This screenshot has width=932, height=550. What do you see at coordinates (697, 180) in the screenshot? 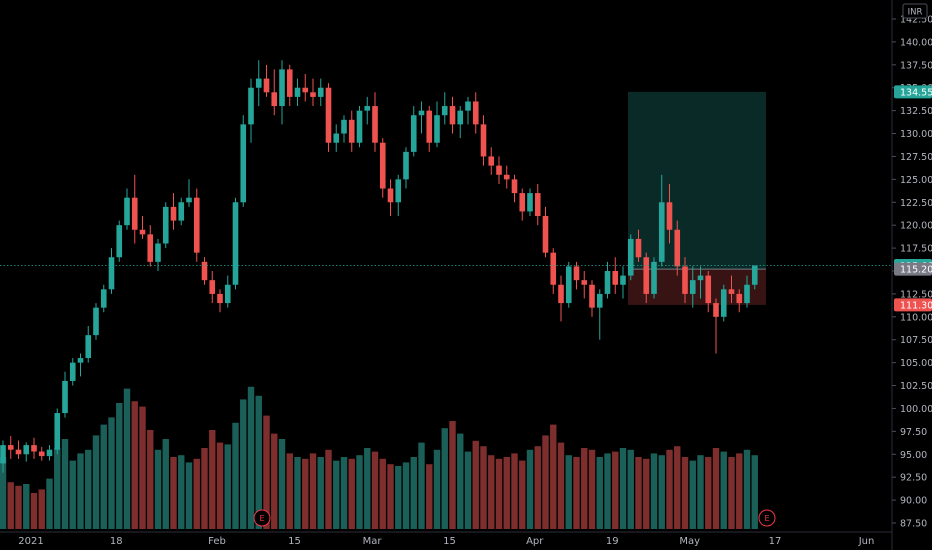
I see `profit-zone` at bounding box center [697, 180].